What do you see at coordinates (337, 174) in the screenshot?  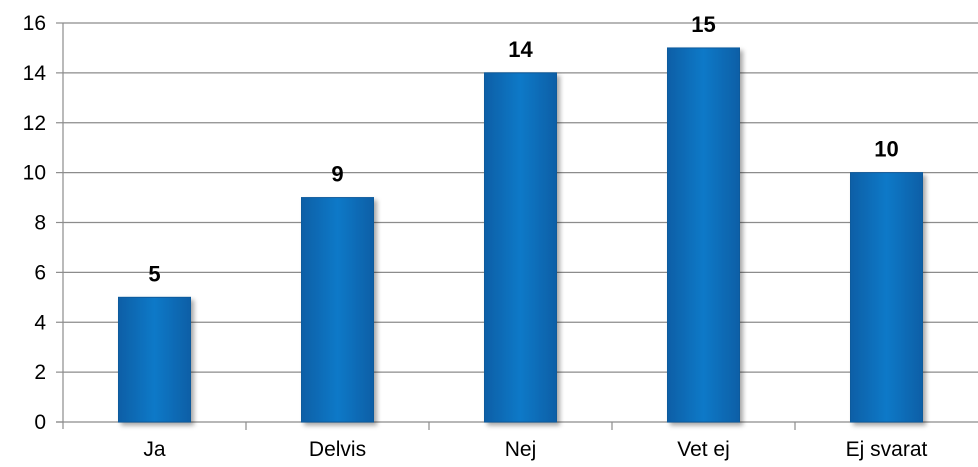 I see `data-label: 9` at bounding box center [337, 174].